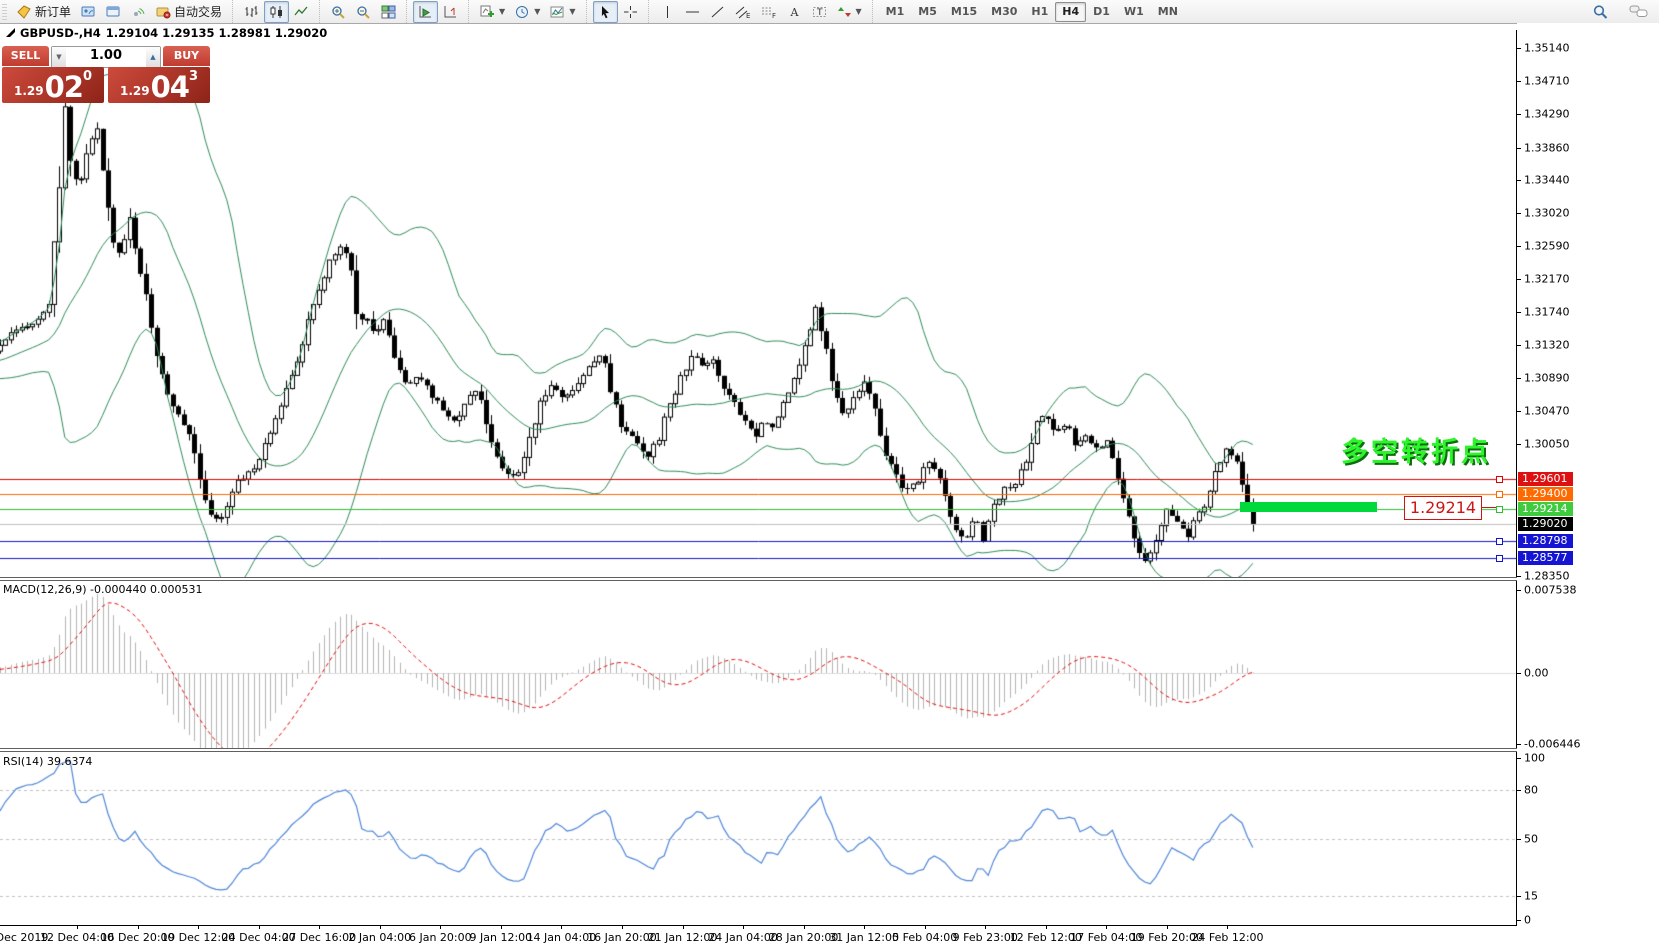  Describe the element at coordinates (492, 12) in the screenshot. I see `new-chart-button: ▼` at that location.